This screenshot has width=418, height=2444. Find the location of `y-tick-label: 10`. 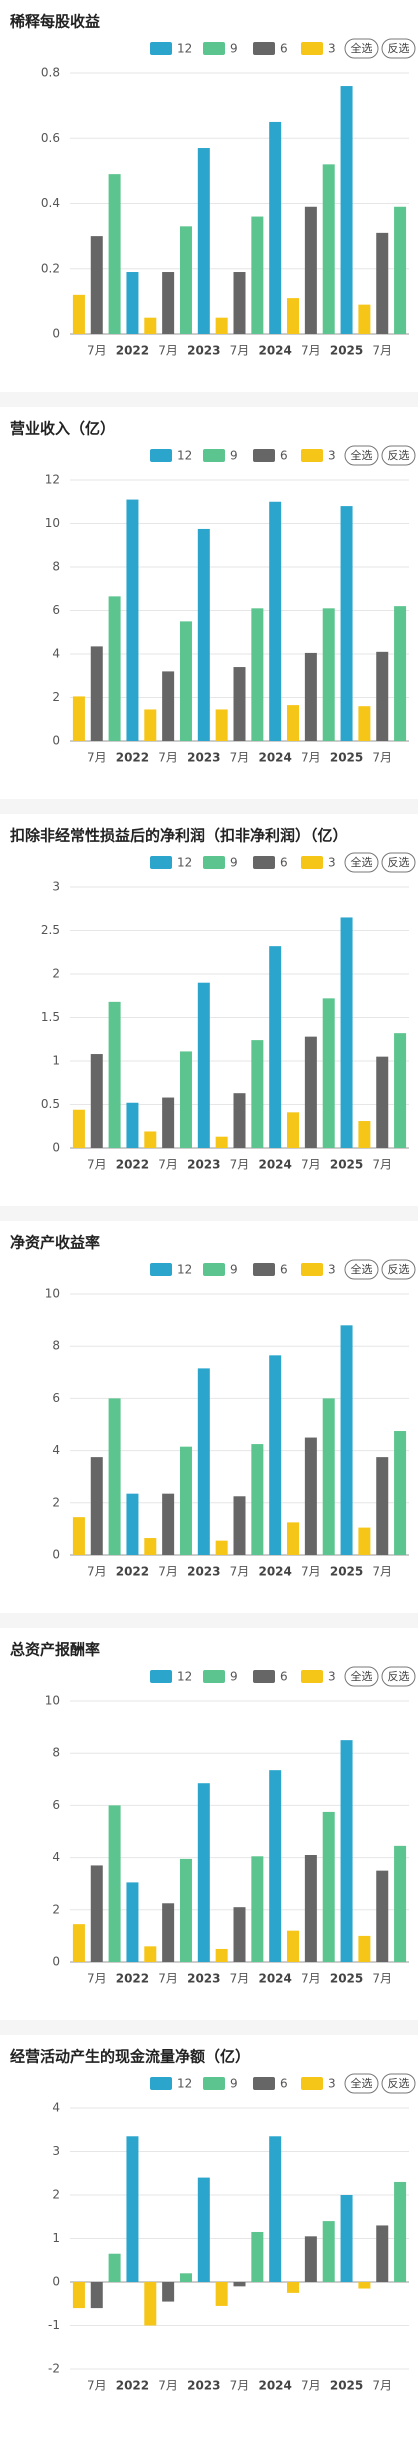

y-tick-label: 10 is located at coordinates (52, 1701).